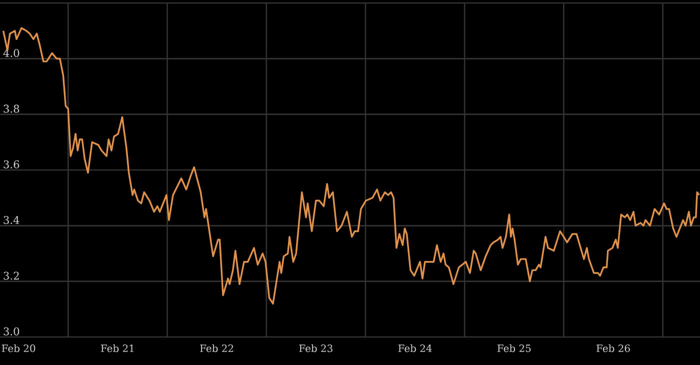 The image size is (700, 365). I want to click on y-tick-label: 3.0, so click(12, 331).